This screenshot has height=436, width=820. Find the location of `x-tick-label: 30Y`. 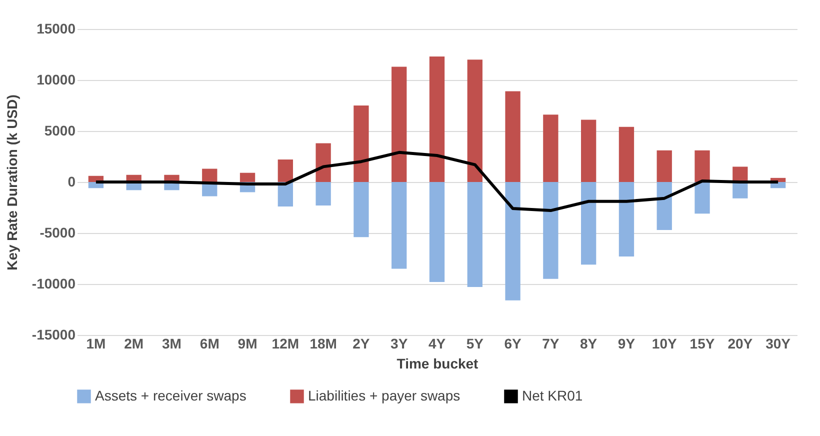

x-tick-label: 30Y is located at coordinates (779, 344).